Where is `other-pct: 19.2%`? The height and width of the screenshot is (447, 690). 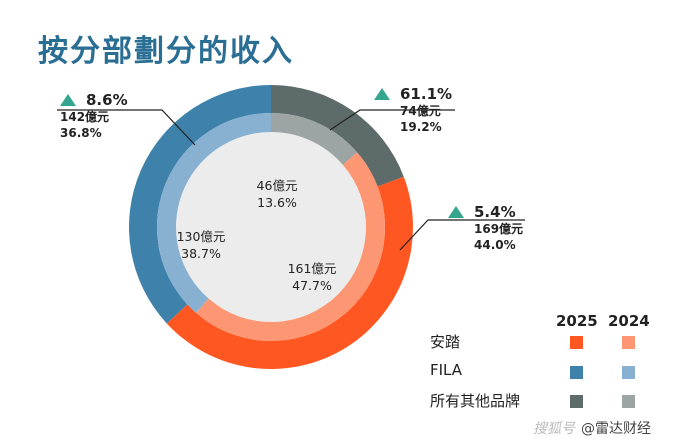 other-pct: 19.2% is located at coordinates (421, 127).